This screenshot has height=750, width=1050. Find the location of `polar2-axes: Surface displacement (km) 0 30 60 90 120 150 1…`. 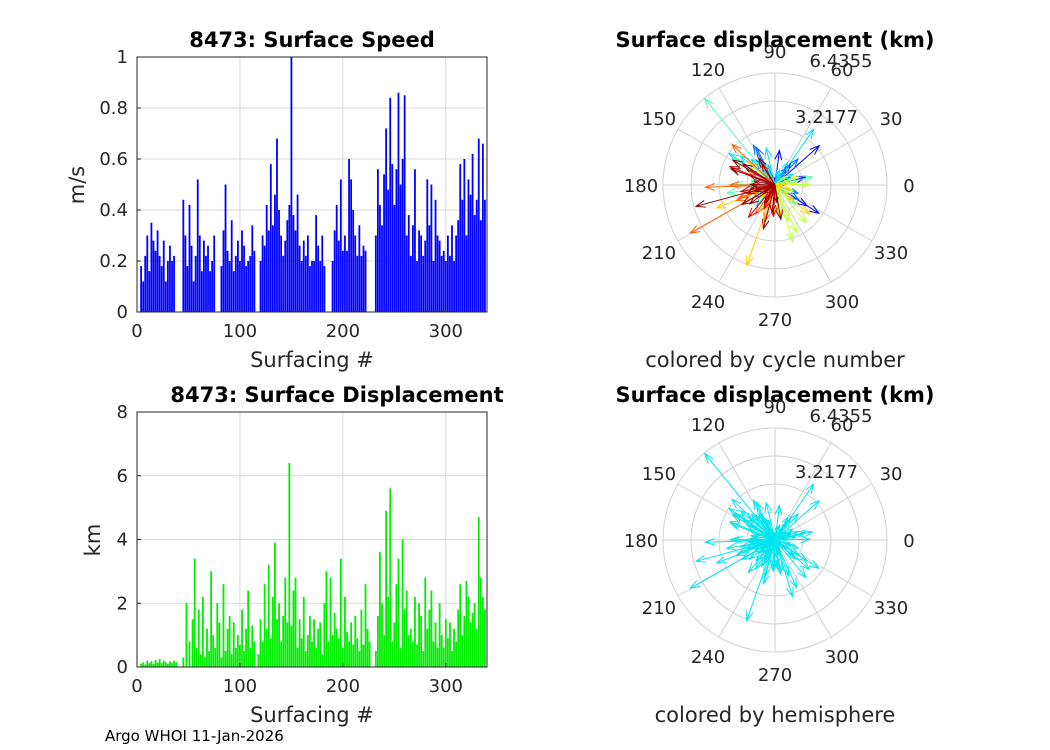

polar2-axes: Surface displacement (km) 0 30 60 90 120 150 1… is located at coordinates (774, 555).